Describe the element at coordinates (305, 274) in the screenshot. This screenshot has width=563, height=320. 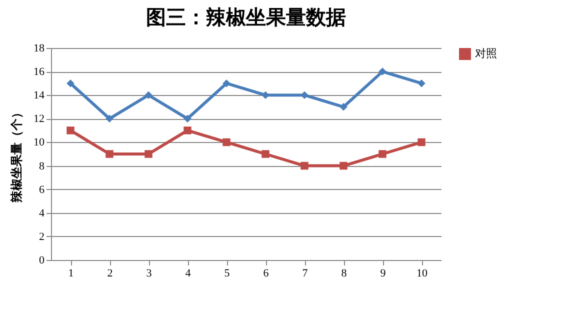
I see `x-tick-label: 7` at that location.